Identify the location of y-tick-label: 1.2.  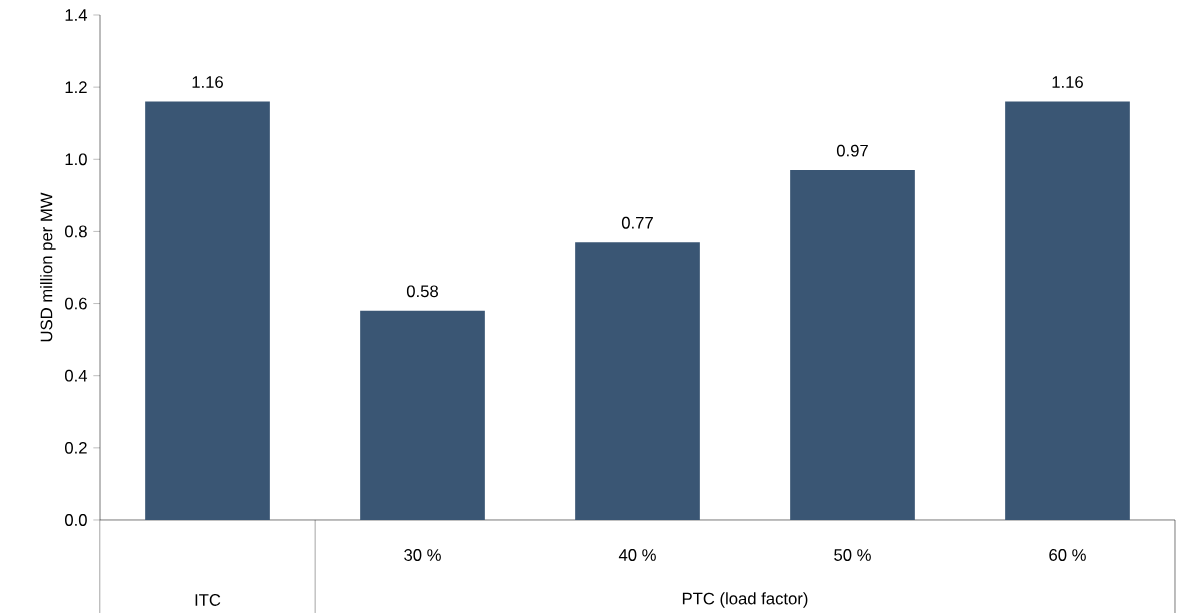
(76, 87).